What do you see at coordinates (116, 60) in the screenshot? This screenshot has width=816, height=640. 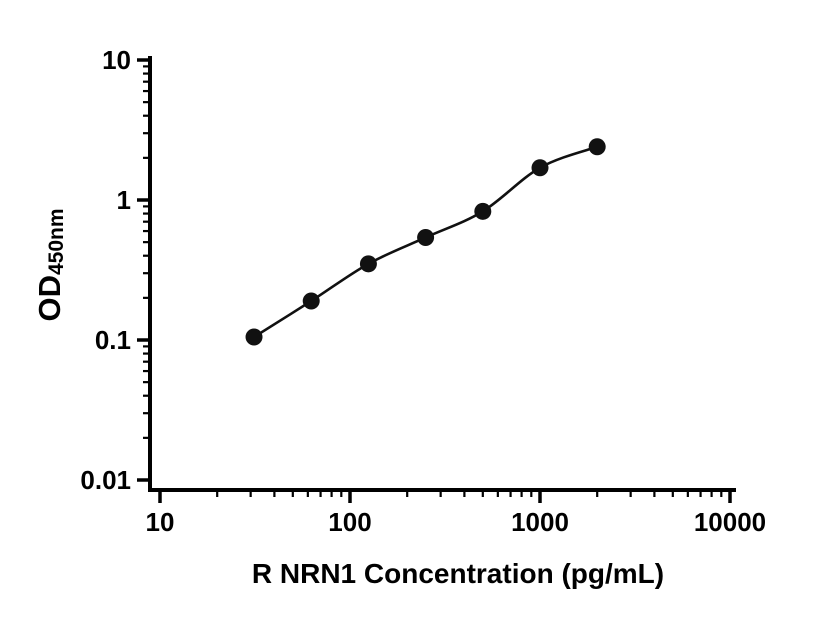 I see `y-tick-label: 10` at bounding box center [116, 60].